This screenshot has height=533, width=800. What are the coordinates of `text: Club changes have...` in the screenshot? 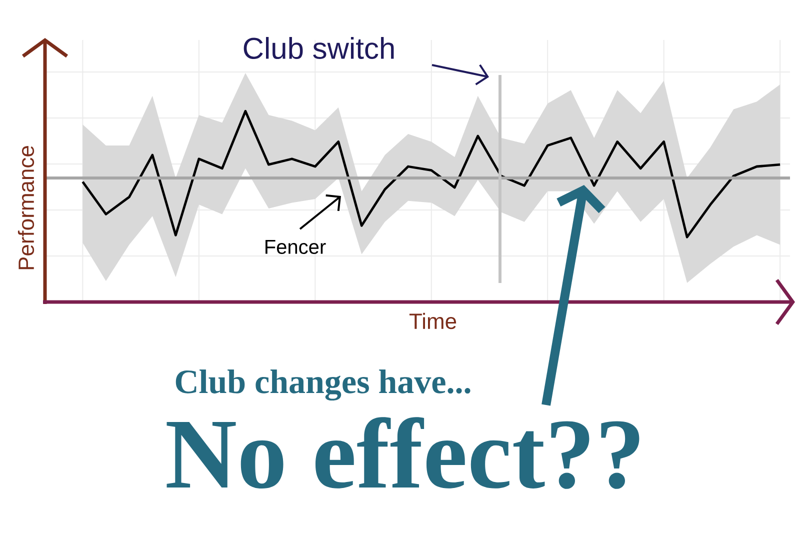 It's located at (323, 385).